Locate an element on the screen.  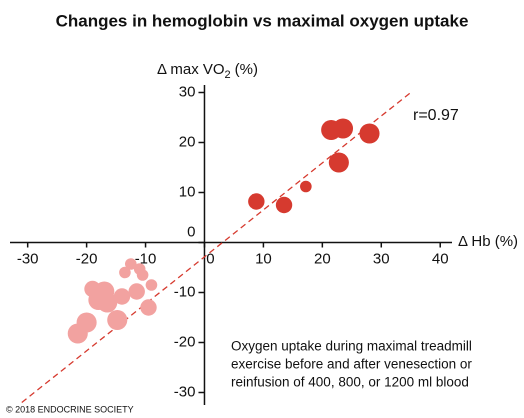
x-tick-label: -20 is located at coordinates (87, 258).